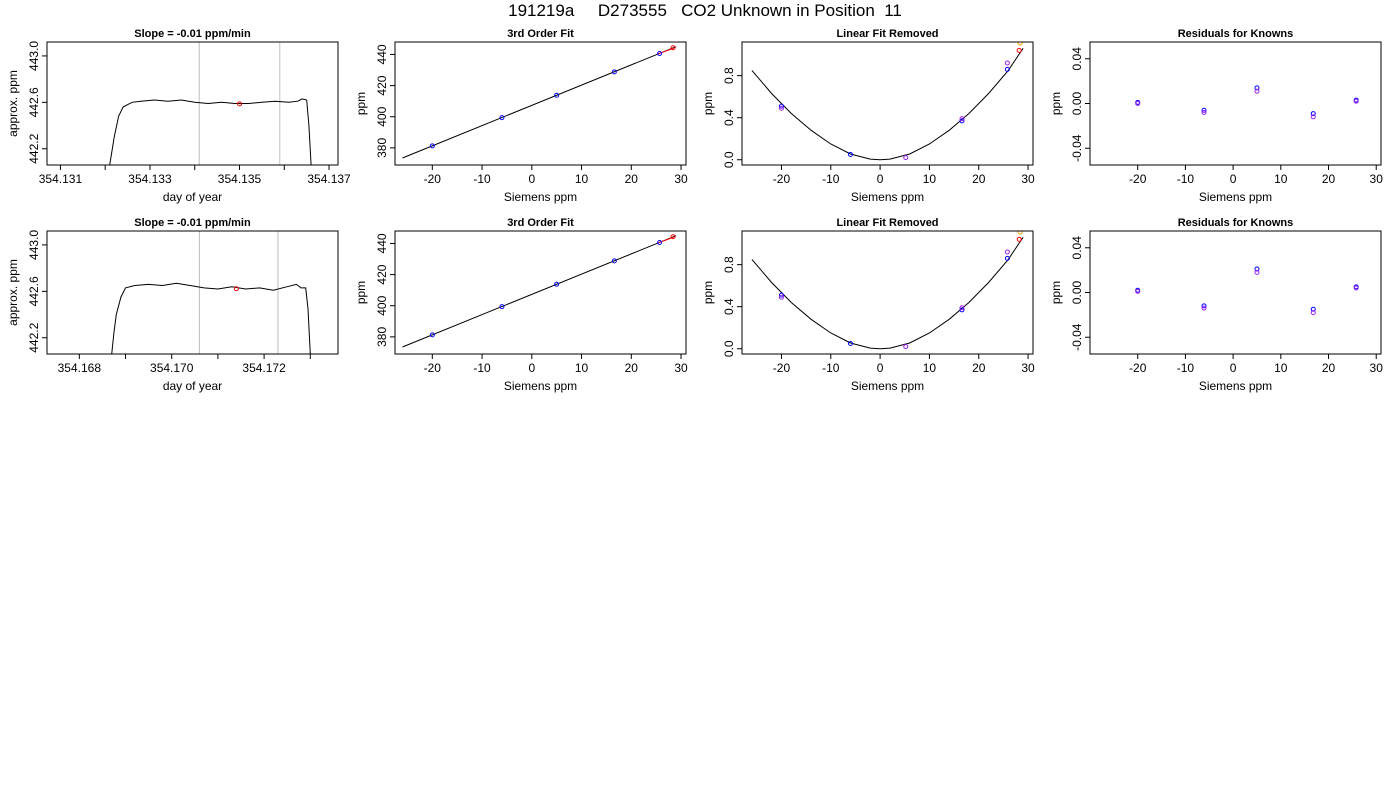 This screenshot has width=1400, height=800. I want to click on x-tick-label: 354.137, so click(329, 179).